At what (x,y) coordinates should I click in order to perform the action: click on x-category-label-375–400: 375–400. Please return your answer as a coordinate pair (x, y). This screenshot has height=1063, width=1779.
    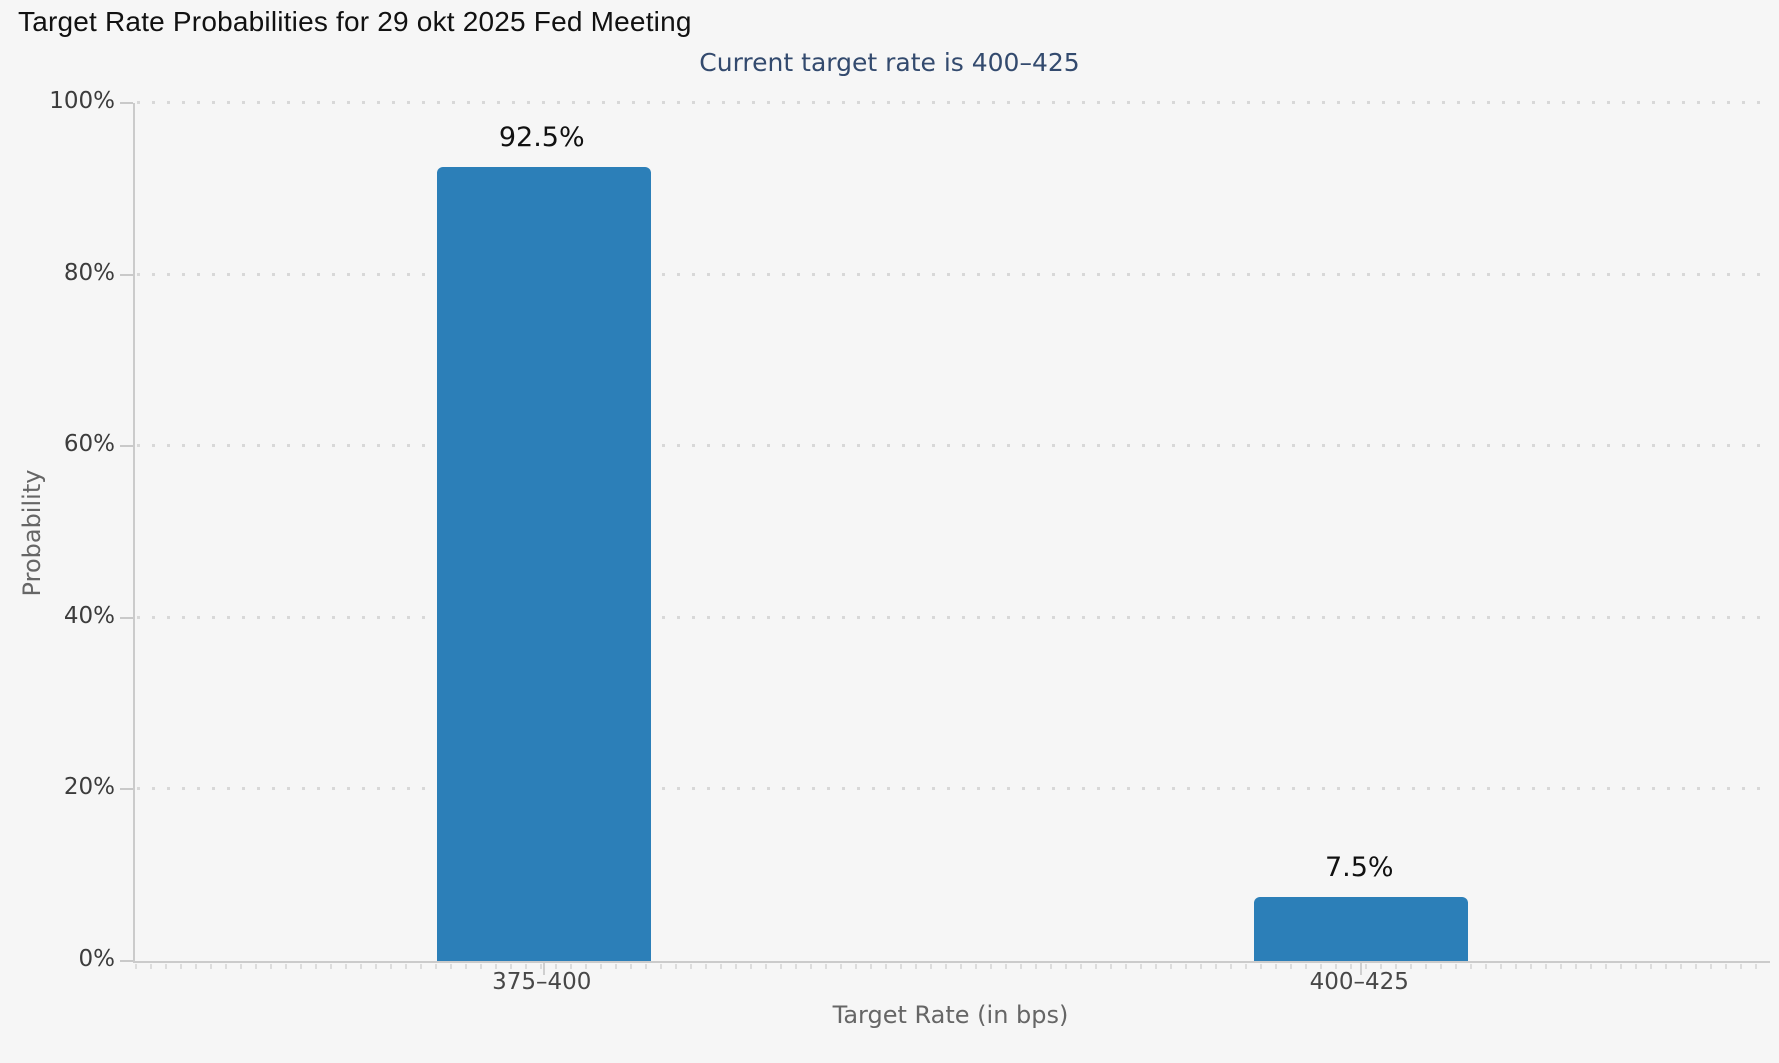
    Looking at the image, I should click on (542, 982).